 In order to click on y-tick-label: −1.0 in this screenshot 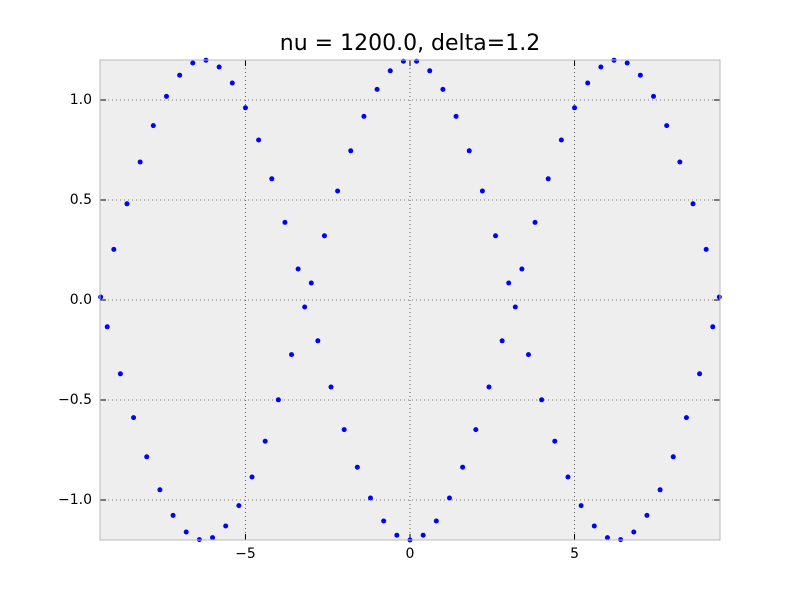, I will do `click(75, 500)`.